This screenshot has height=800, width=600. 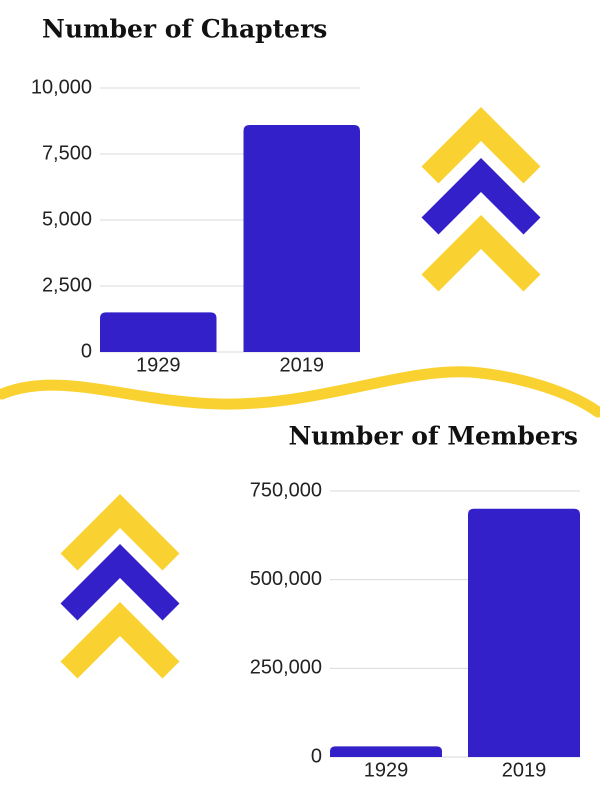 I want to click on y-tick-label: 7,500, so click(x=67, y=153).